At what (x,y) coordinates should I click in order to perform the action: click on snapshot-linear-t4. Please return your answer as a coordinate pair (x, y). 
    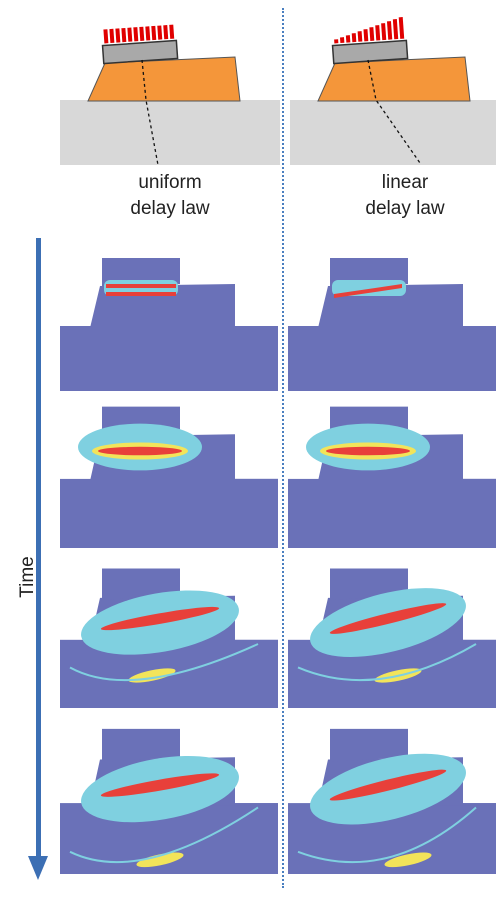
    Looking at the image, I should click on (392, 796).